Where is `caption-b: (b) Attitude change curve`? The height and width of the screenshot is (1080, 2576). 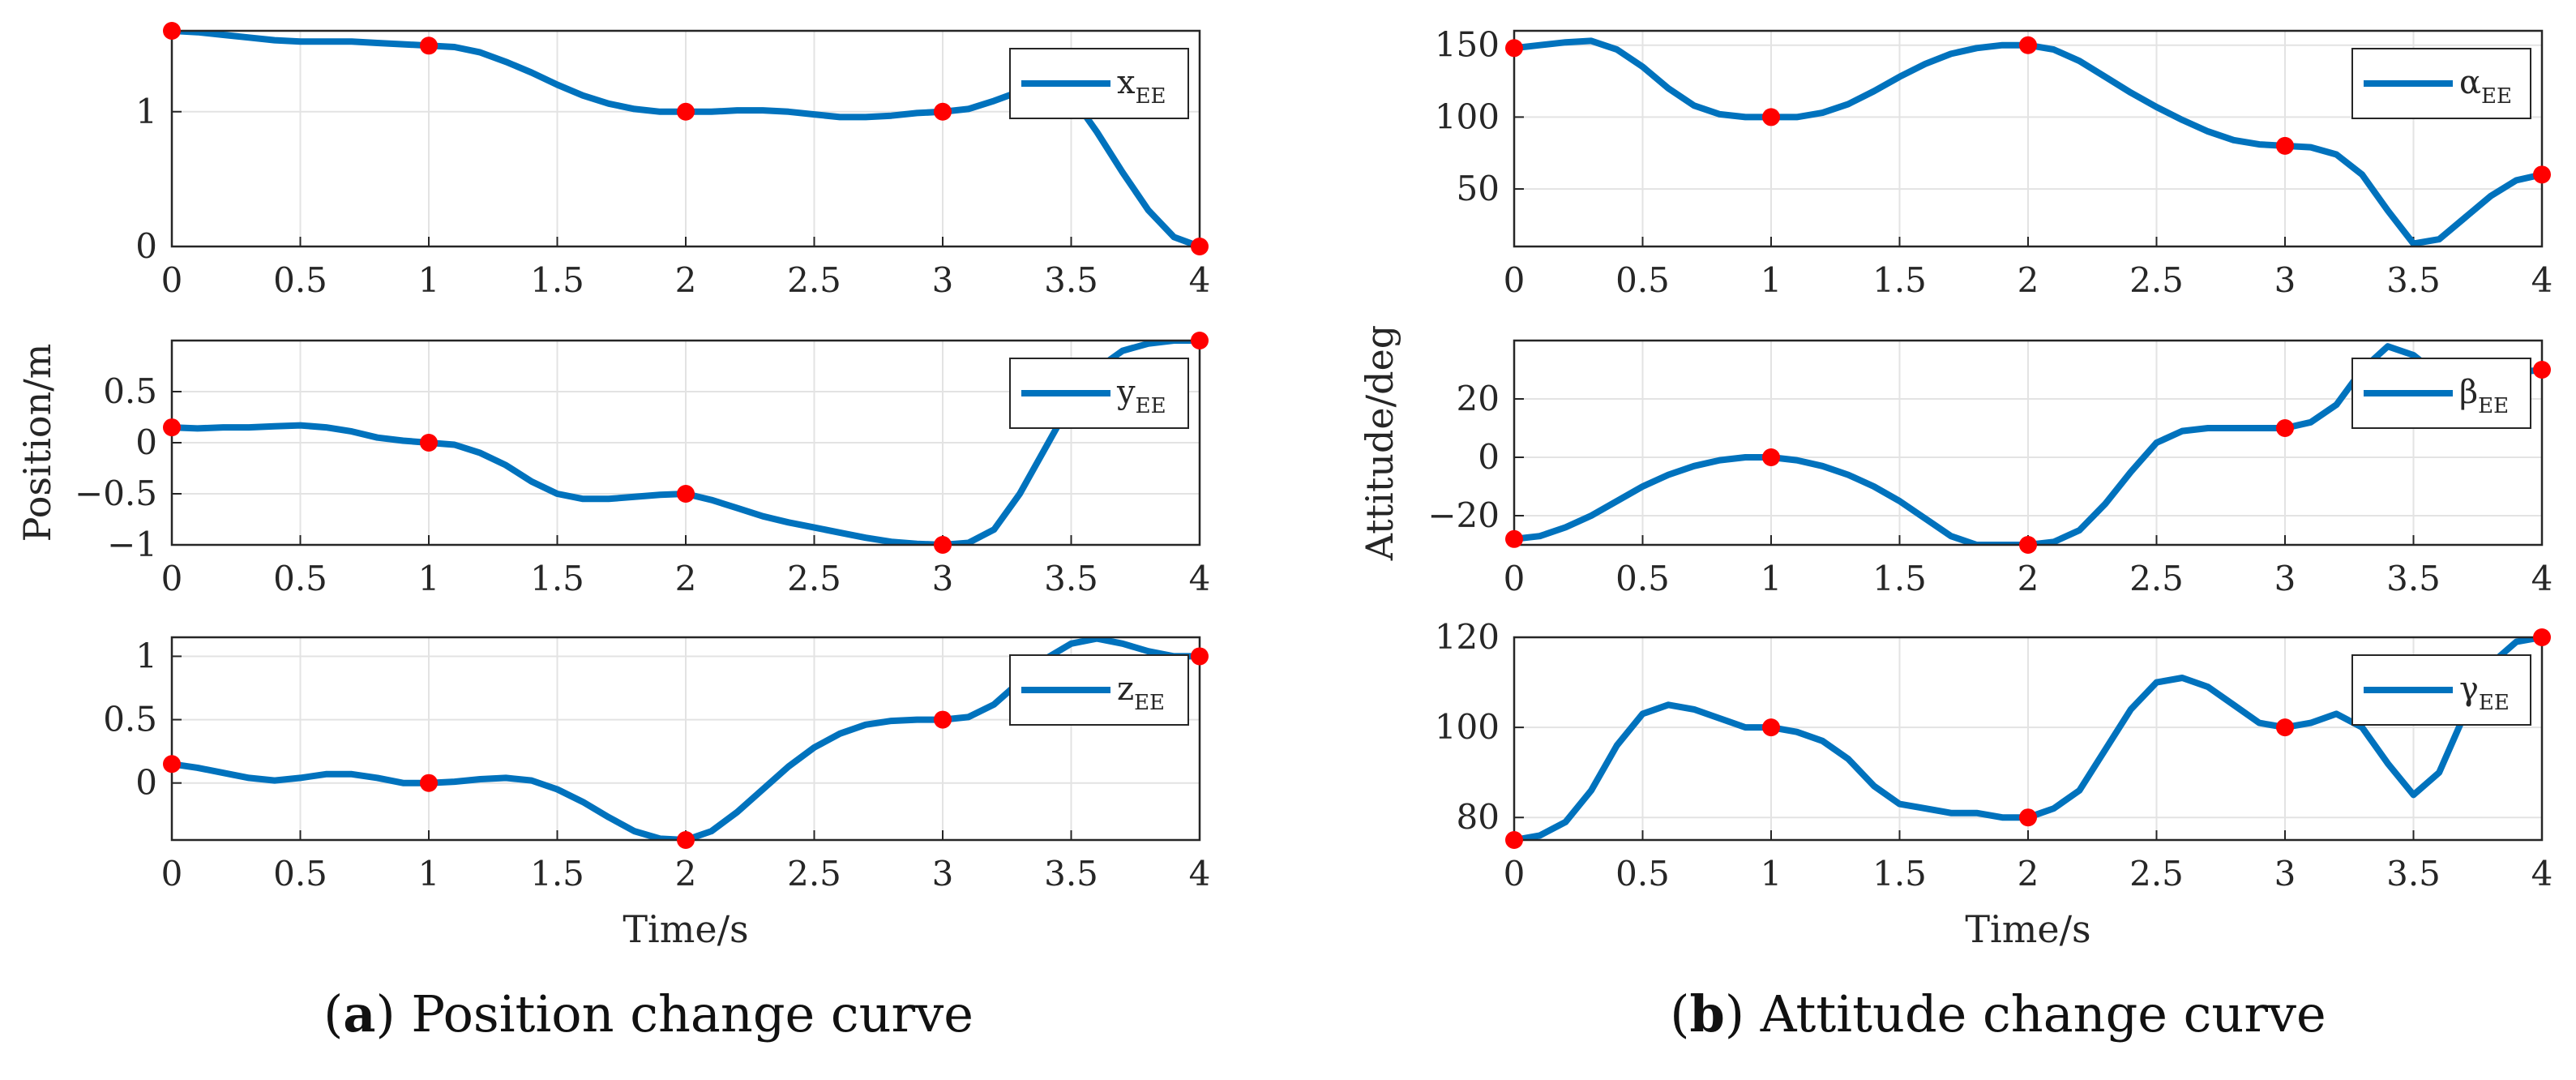 caption-b: (b) Attitude change curve is located at coordinates (1998, 1014).